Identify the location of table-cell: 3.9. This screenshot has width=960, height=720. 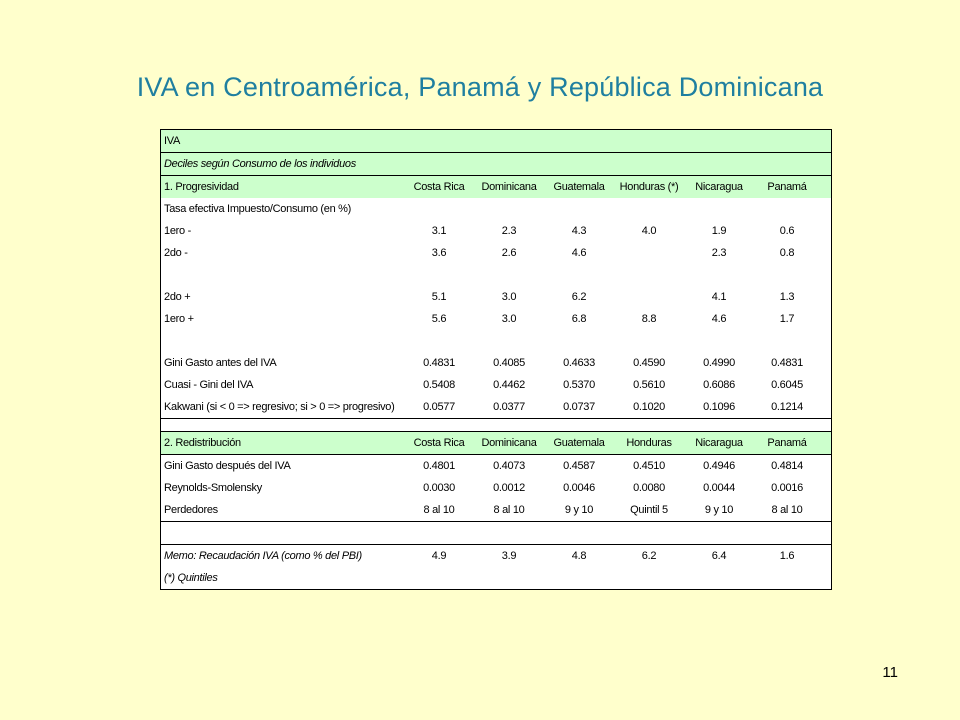
(509, 556).